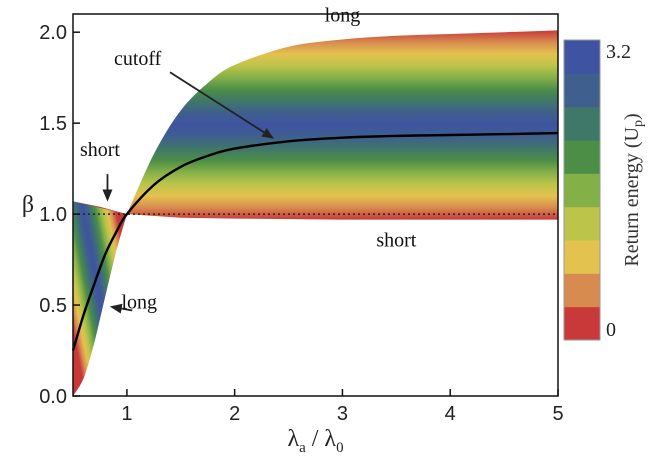 The width and height of the screenshot is (649, 458). I want to click on colorbar-frame, so click(582, 190).